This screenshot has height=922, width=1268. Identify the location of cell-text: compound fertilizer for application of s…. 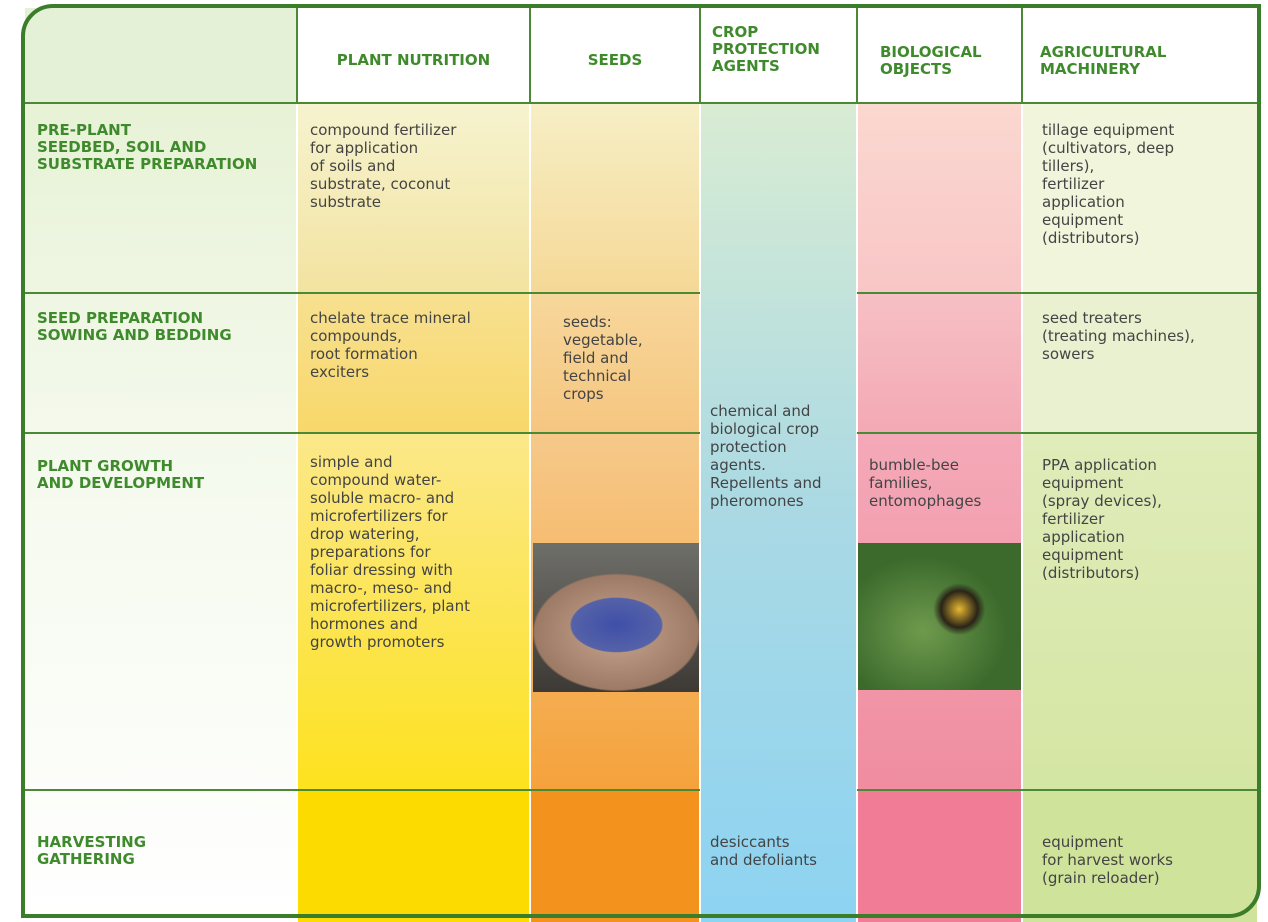
(383, 166).